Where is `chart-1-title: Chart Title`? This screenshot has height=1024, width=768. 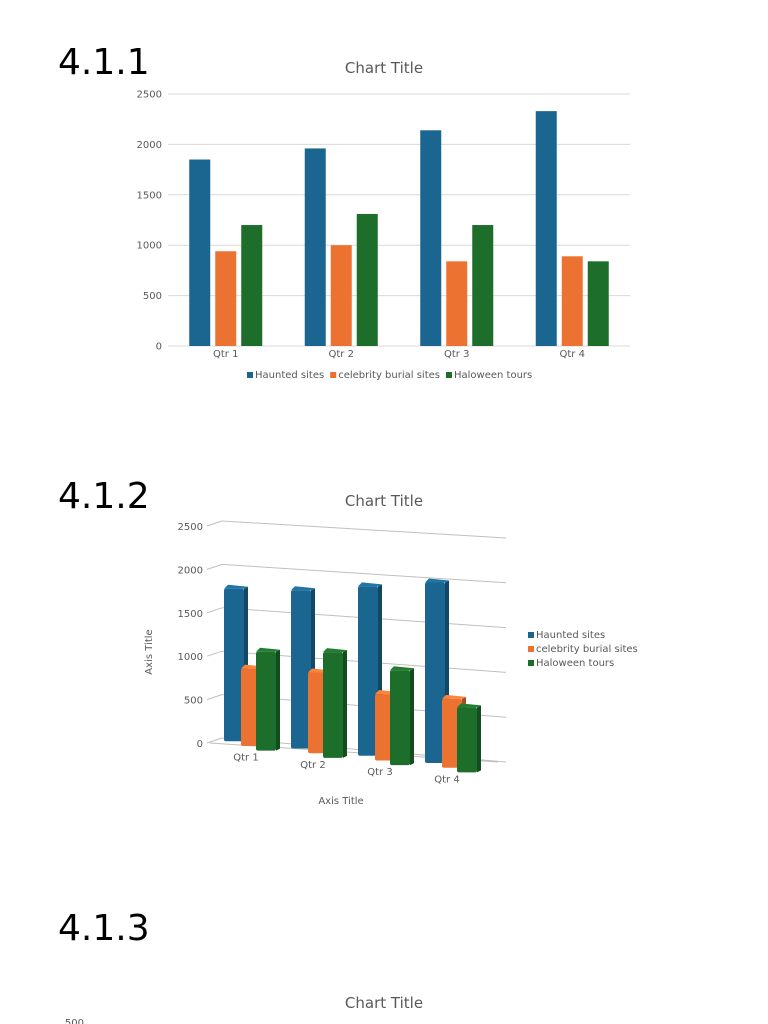 chart-1-title: Chart Title is located at coordinates (384, 68).